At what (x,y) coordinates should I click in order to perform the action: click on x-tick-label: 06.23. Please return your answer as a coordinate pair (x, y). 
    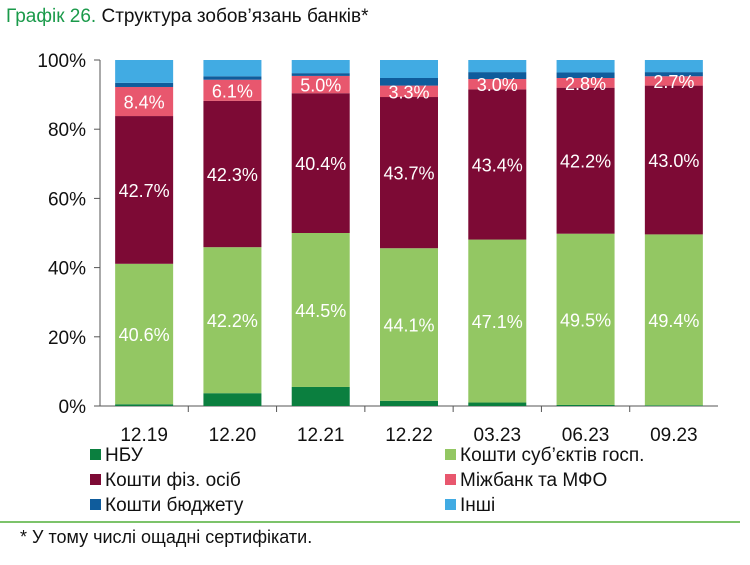
    Looking at the image, I should click on (586, 435).